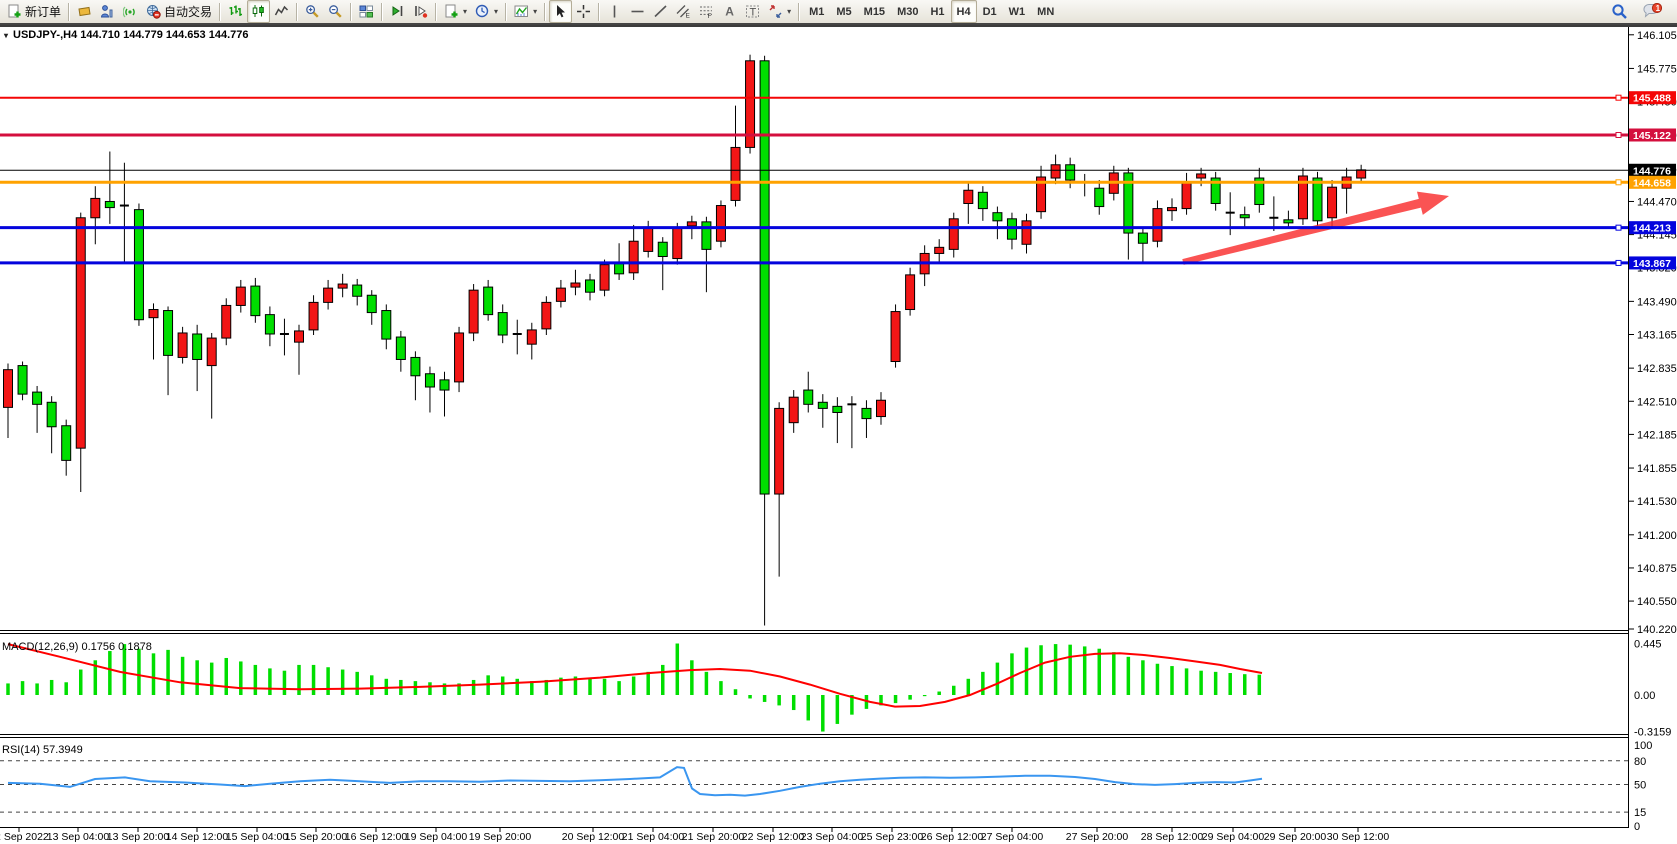 This screenshot has width=1677, height=844. What do you see at coordinates (397, 11) in the screenshot?
I see `chart-shift-button` at bounding box center [397, 11].